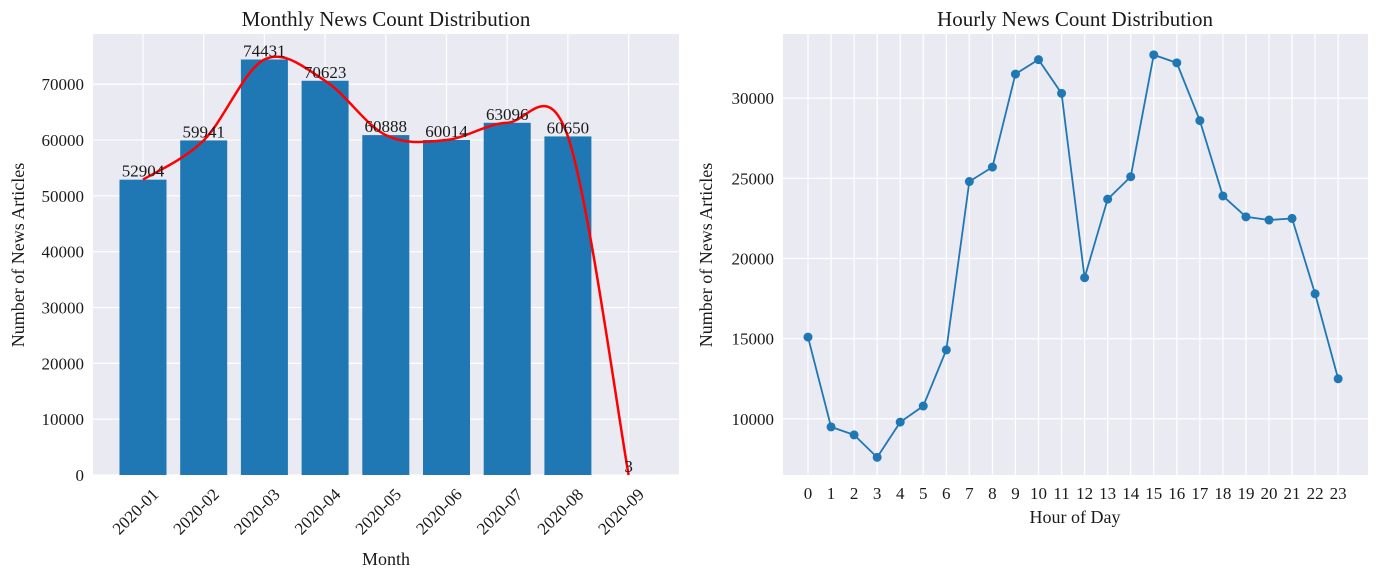 This screenshot has height=577, width=1378. I want to click on monthly-data-label: 63096, so click(507, 114).